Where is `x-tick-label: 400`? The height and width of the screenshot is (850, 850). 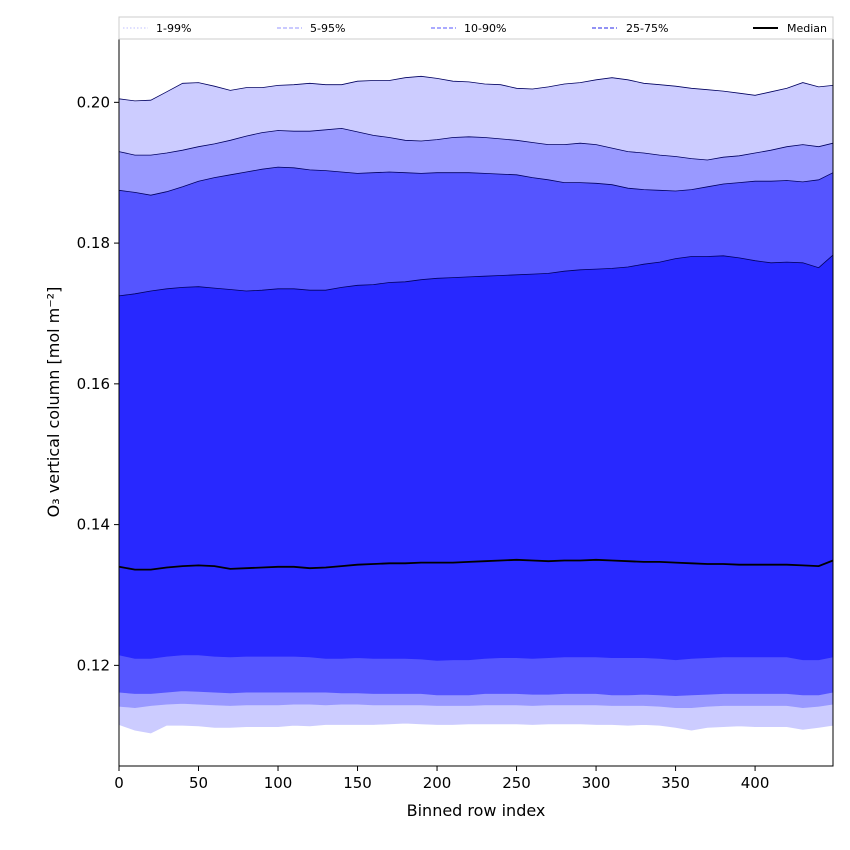
x-tick-label: 400 is located at coordinates (755, 783).